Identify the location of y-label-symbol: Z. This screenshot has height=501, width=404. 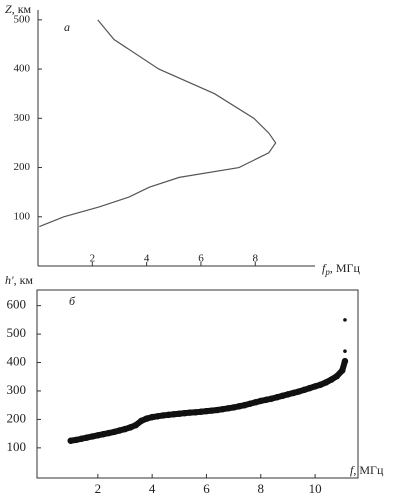
(8, 9).